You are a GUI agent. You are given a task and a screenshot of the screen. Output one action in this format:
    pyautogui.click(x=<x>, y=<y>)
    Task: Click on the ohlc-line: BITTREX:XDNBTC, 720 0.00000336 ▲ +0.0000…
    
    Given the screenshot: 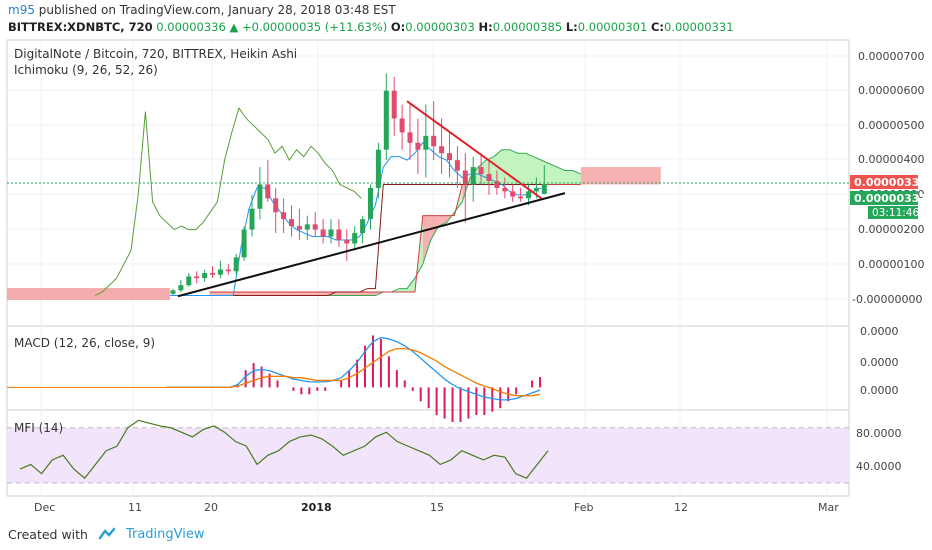 What is the action you would take?
    pyautogui.click(x=371, y=27)
    